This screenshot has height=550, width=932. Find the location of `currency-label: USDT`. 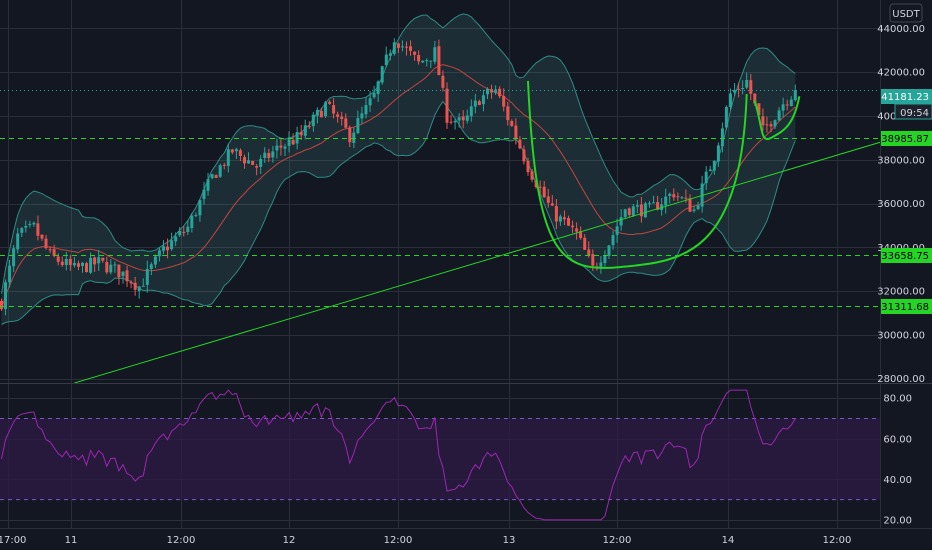

currency-label: USDT is located at coordinates (906, 14).